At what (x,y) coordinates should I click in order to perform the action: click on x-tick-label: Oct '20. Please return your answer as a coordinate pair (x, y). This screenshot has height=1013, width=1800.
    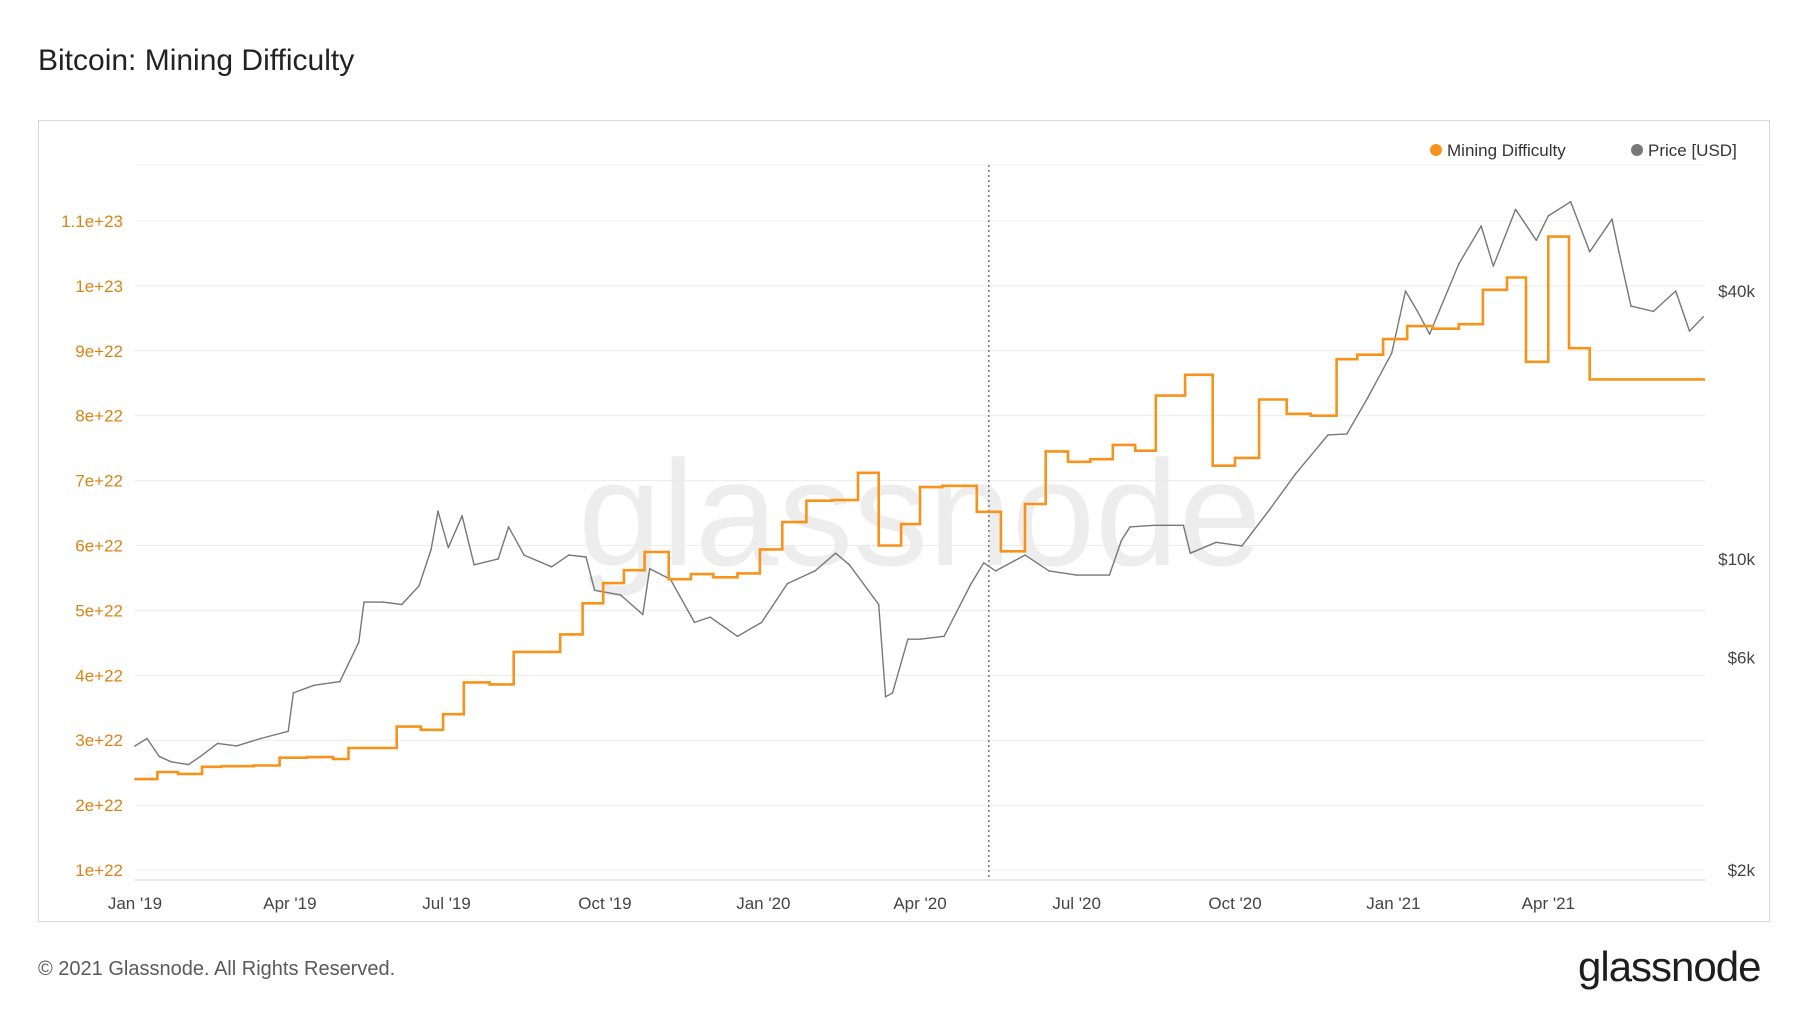
    Looking at the image, I should click on (1234, 903).